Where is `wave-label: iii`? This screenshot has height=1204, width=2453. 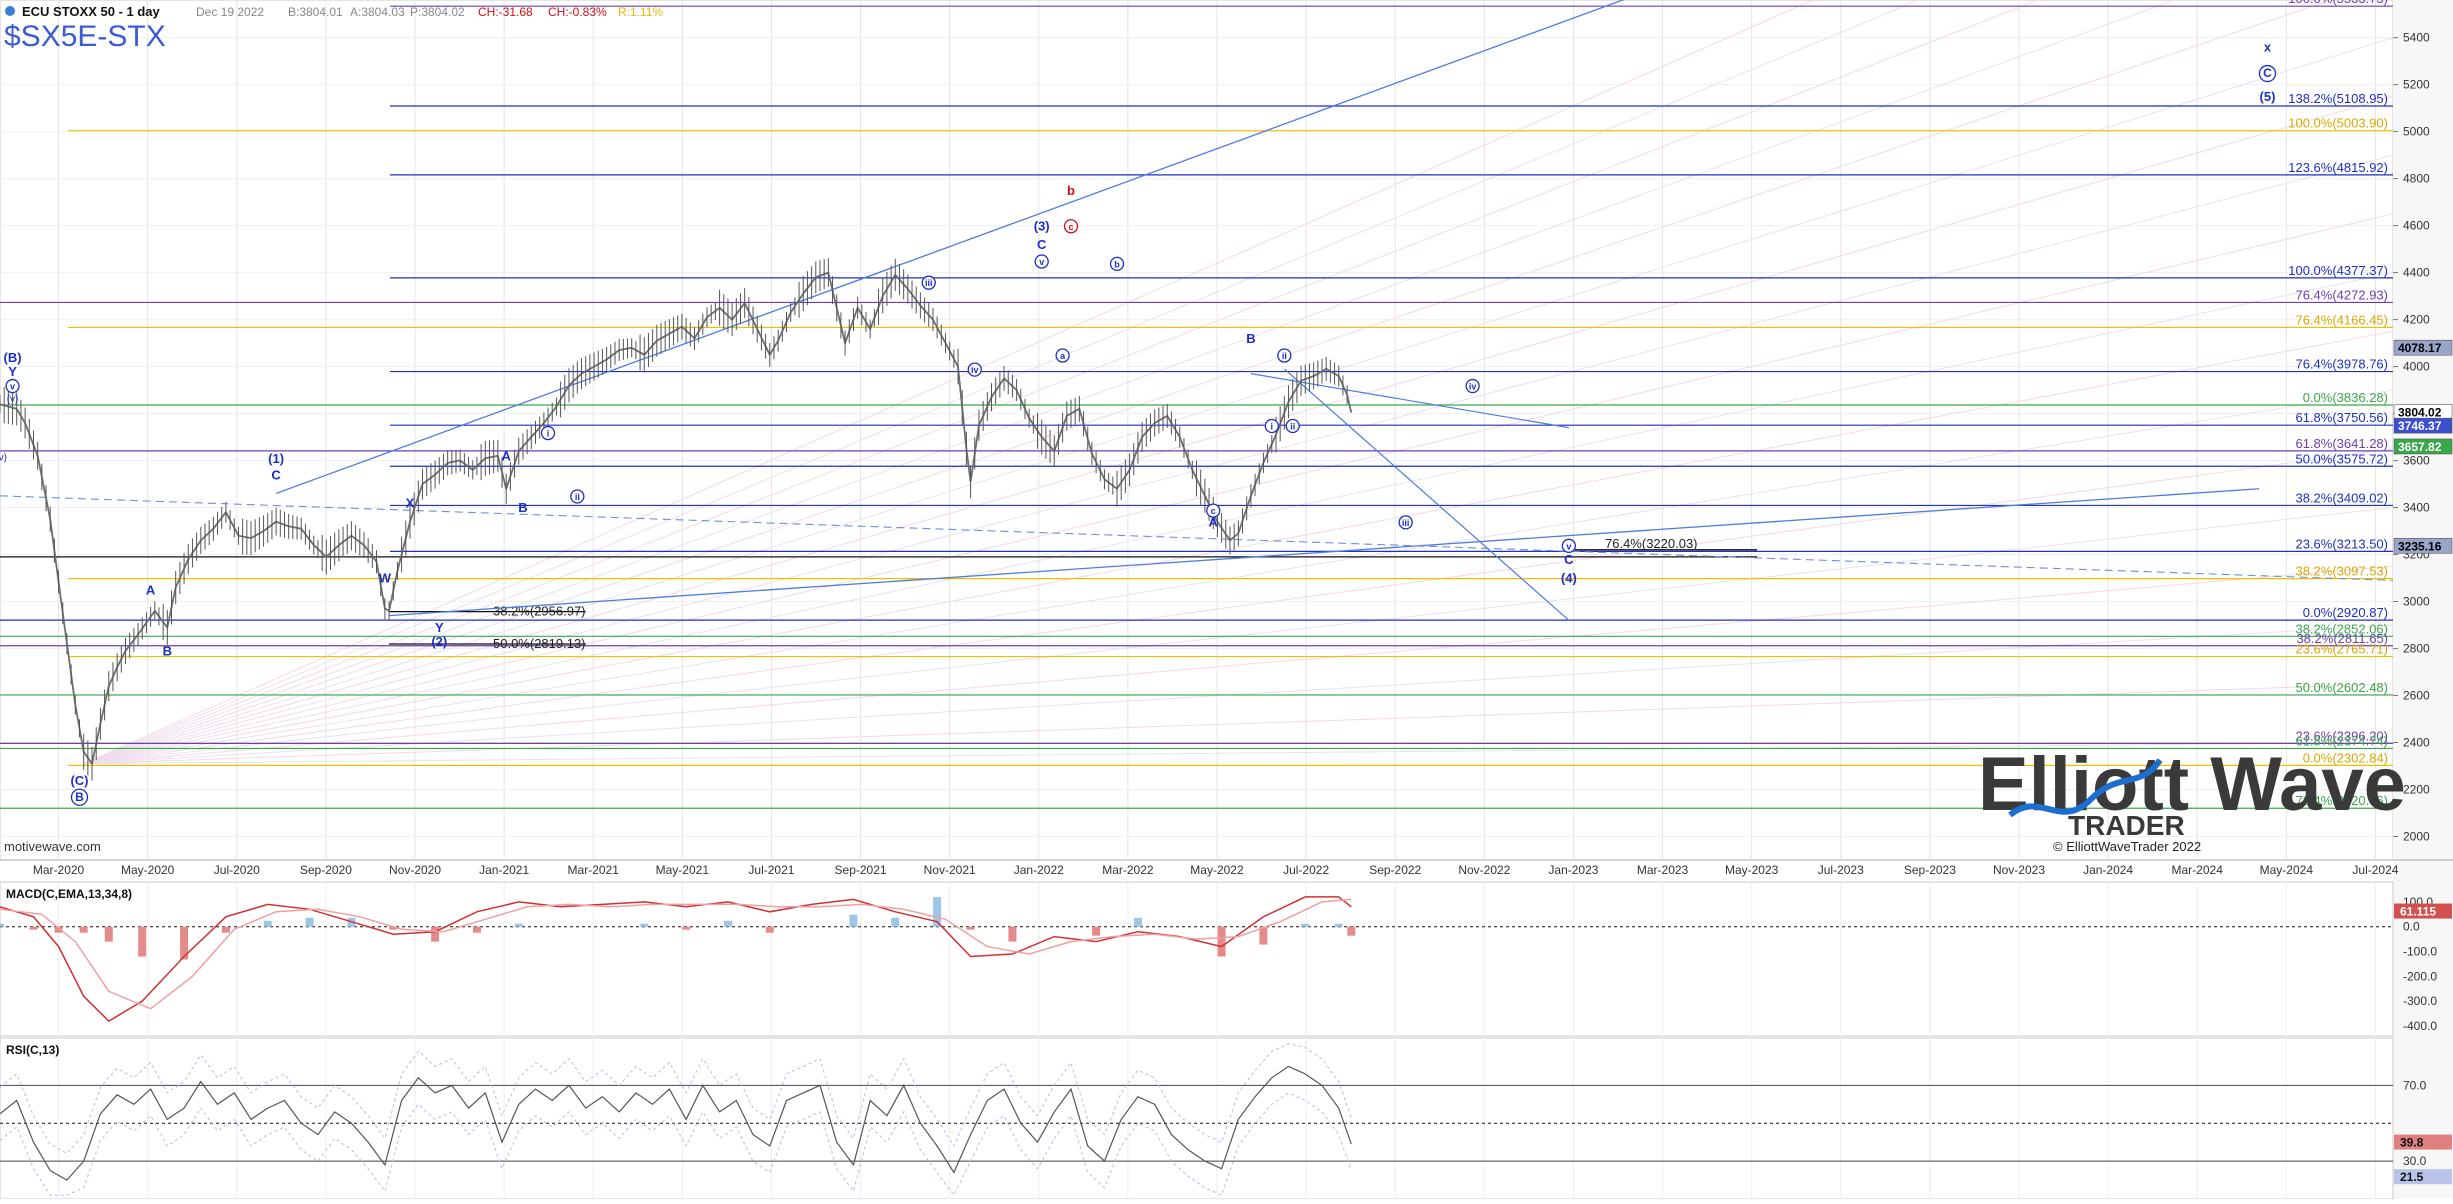 wave-label: iii is located at coordinates (1406, 523).